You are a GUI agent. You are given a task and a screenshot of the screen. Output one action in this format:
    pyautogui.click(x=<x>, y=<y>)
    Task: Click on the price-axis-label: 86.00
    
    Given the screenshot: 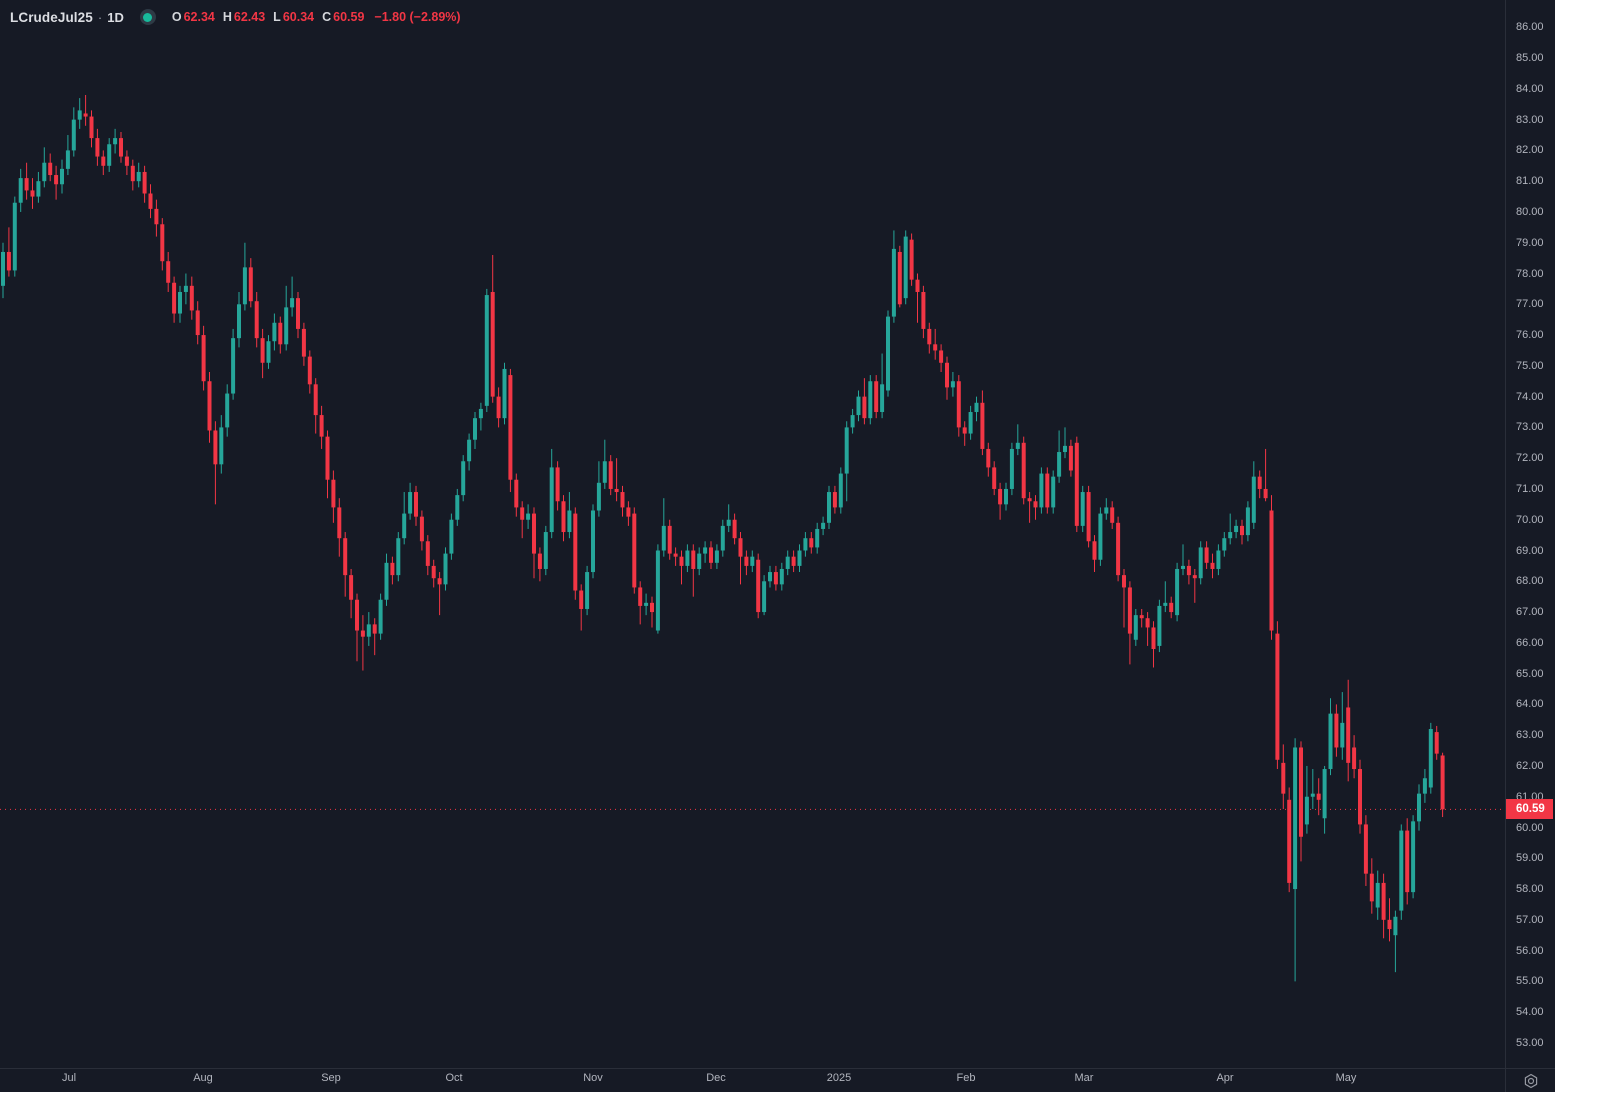 What is the action you would take?
    pyautogui.click(x=1530, y=27)
    